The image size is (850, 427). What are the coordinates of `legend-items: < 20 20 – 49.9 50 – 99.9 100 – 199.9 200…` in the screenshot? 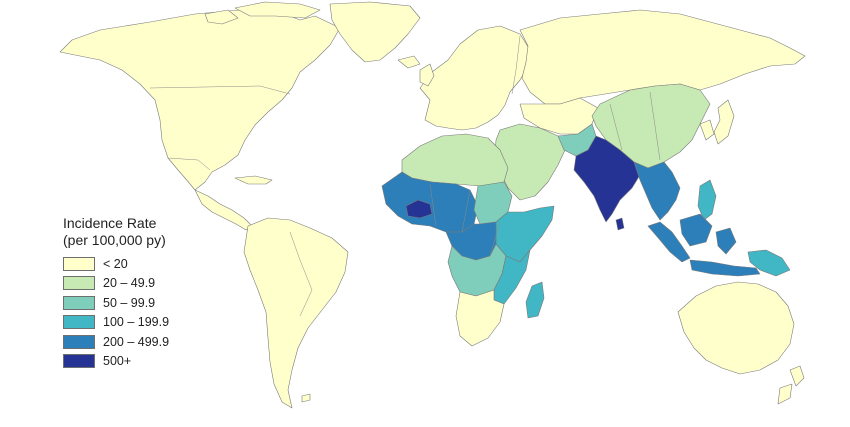 It's located at (138, 312).